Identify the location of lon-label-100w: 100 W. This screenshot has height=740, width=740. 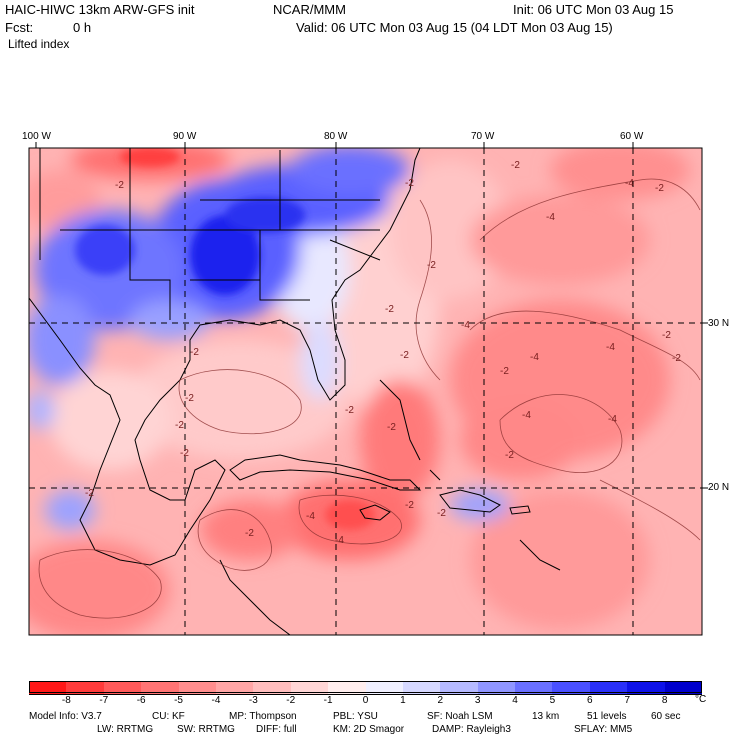
(36, 136).